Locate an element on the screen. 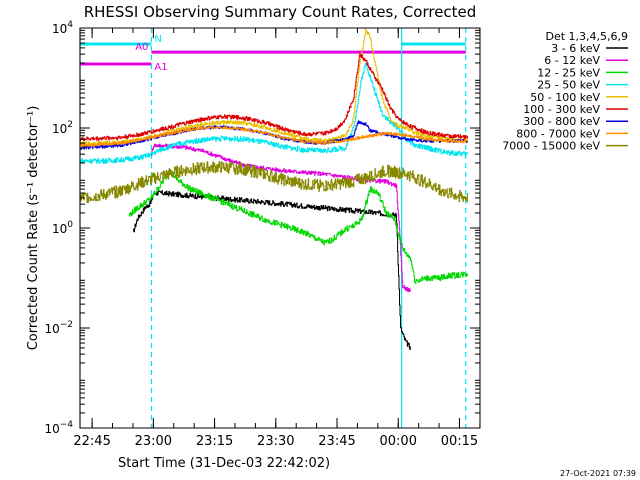 The width and height of the screenshot is (640, 480). legend-title: Det 1,3,4,5,6,9 is located at coordinates (586, 36).